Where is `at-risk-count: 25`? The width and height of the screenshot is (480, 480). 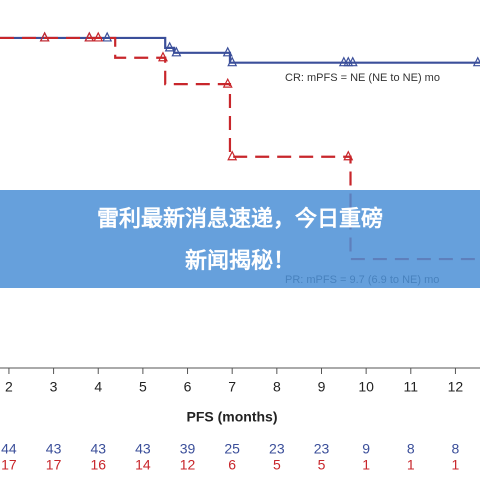 at-risk-count: 25 is located at coordinates (232, 449).